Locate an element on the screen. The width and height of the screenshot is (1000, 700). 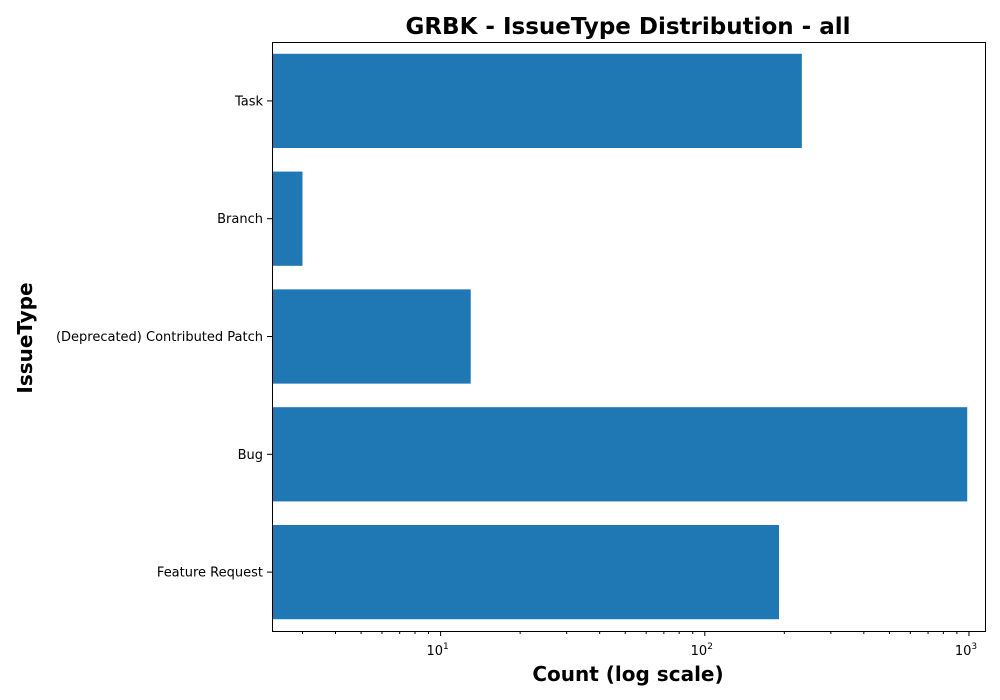
bar-branch is located at coordinates (287, 218).